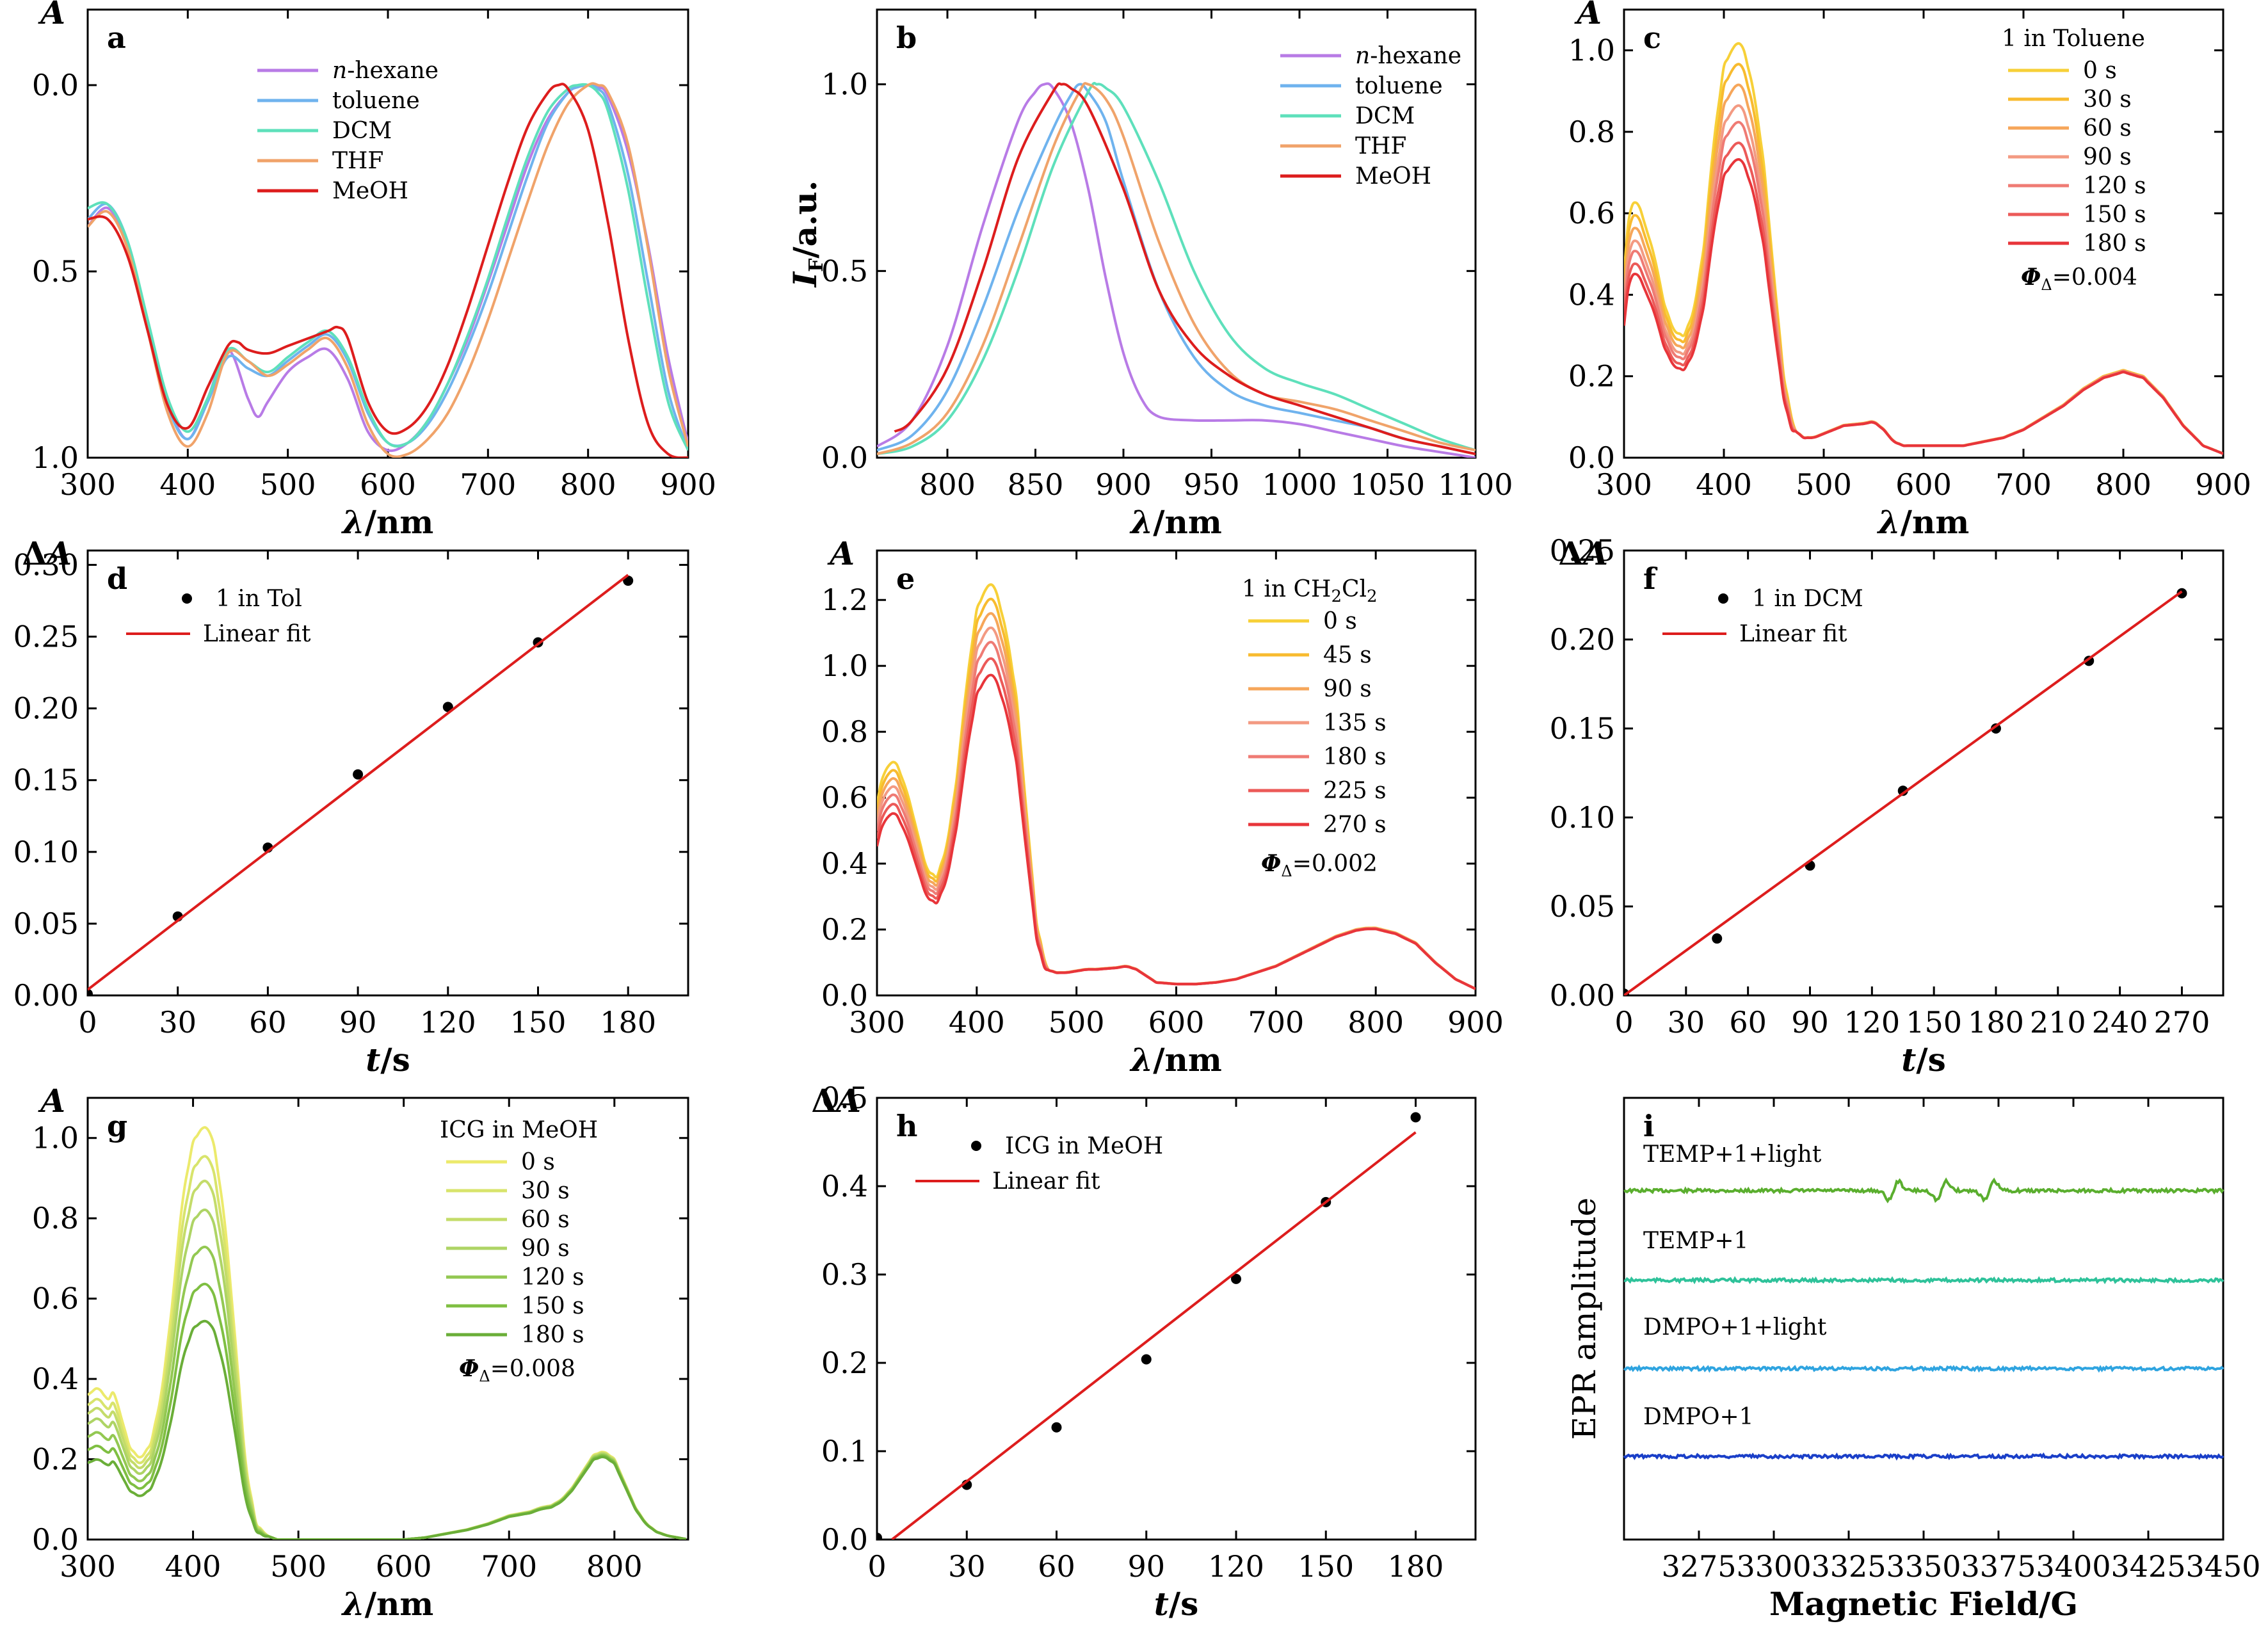 The width and height of the screenshot is (2268, 1633). What do you see at coordinates (2148, 1567) in the screenshot?
I see `x-tick-label: 3425` at bounding box center [2148, 1567].